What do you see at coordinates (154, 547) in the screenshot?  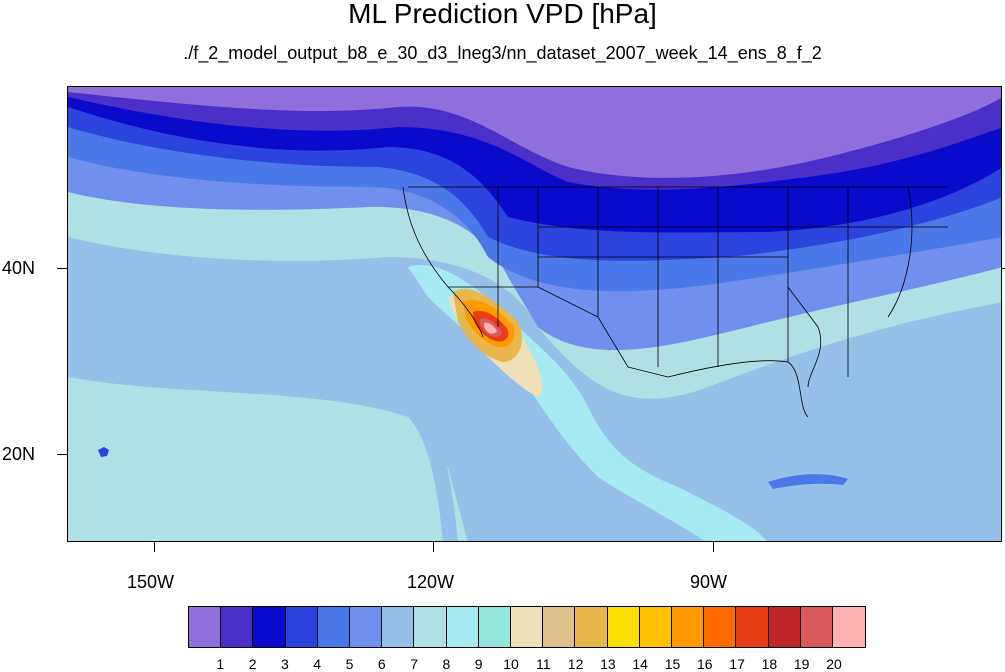 I see `lon-tick-150w` at bounding box center [154, 547].